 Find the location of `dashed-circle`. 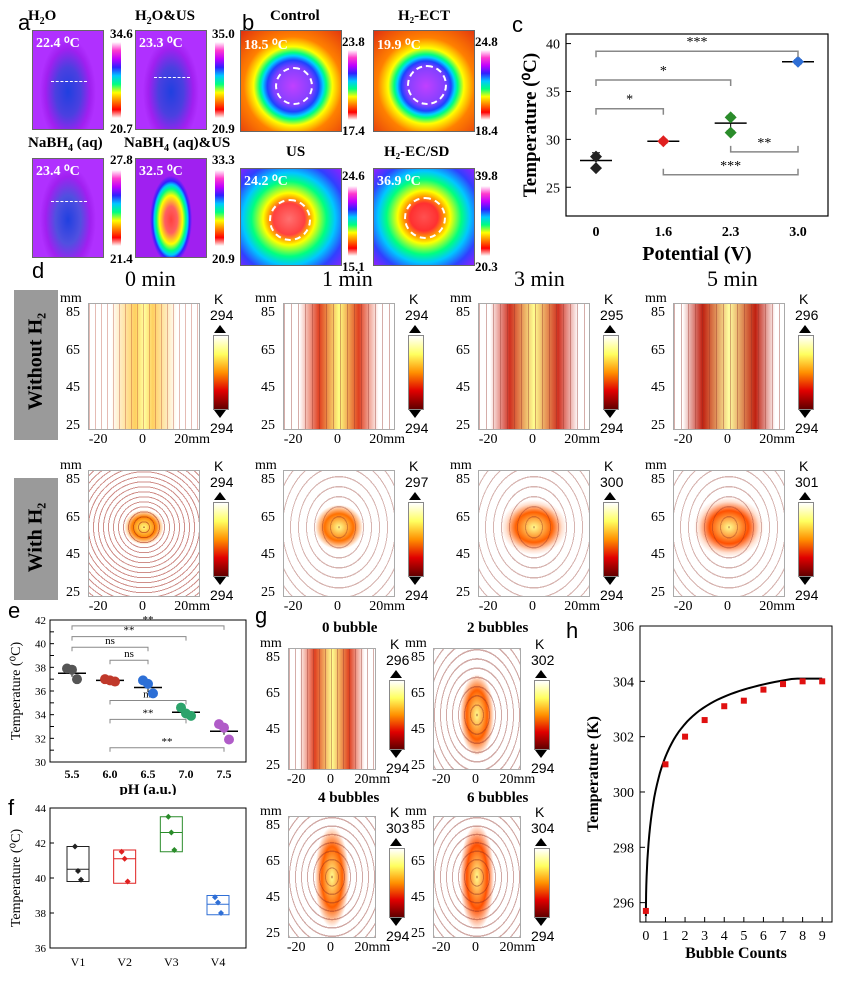

dashed-circle is located at coordinates (290, 220).